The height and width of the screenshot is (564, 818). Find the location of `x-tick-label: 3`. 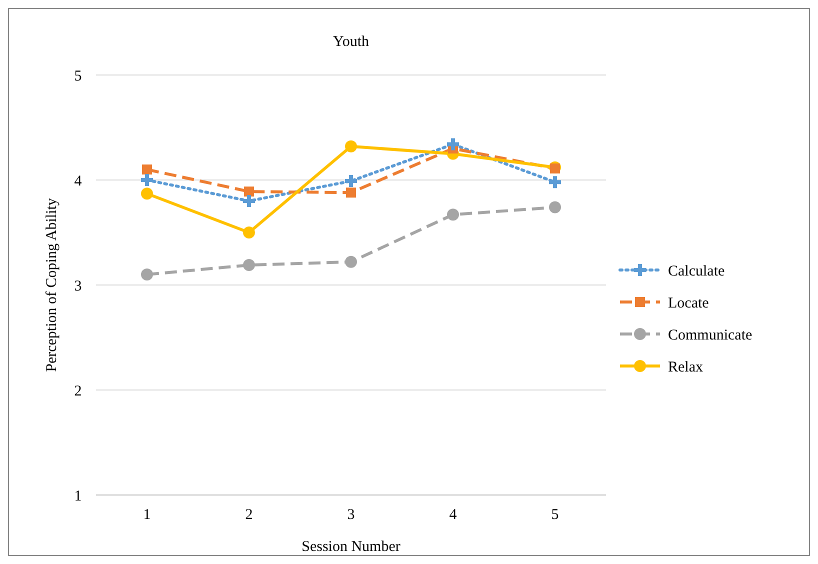

x-tick-label: 3 is located at coordinates (351, 515).